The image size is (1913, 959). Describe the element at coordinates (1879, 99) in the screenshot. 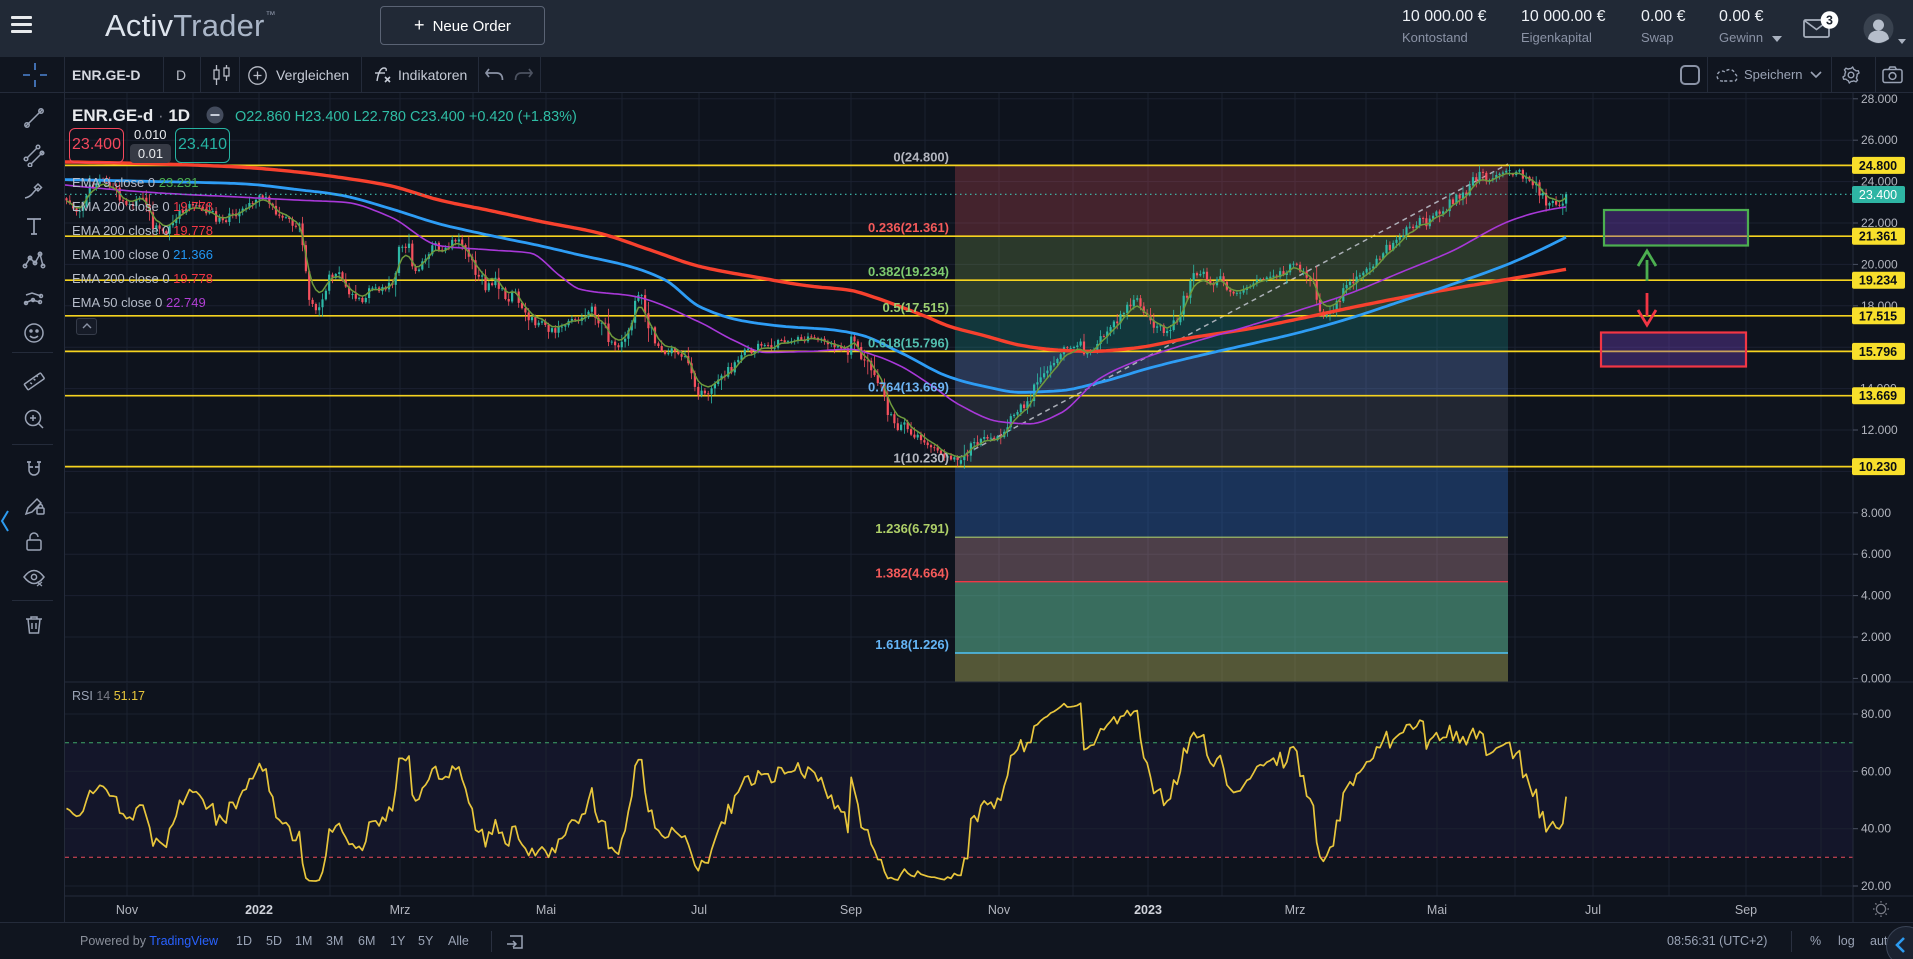

I see `svg-text: 28.000` at that location.